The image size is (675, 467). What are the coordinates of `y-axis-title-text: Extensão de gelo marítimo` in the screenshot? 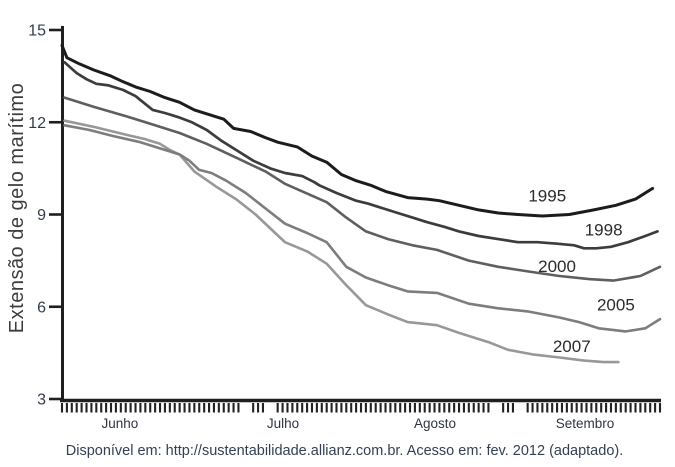 It's located at (17, 208).